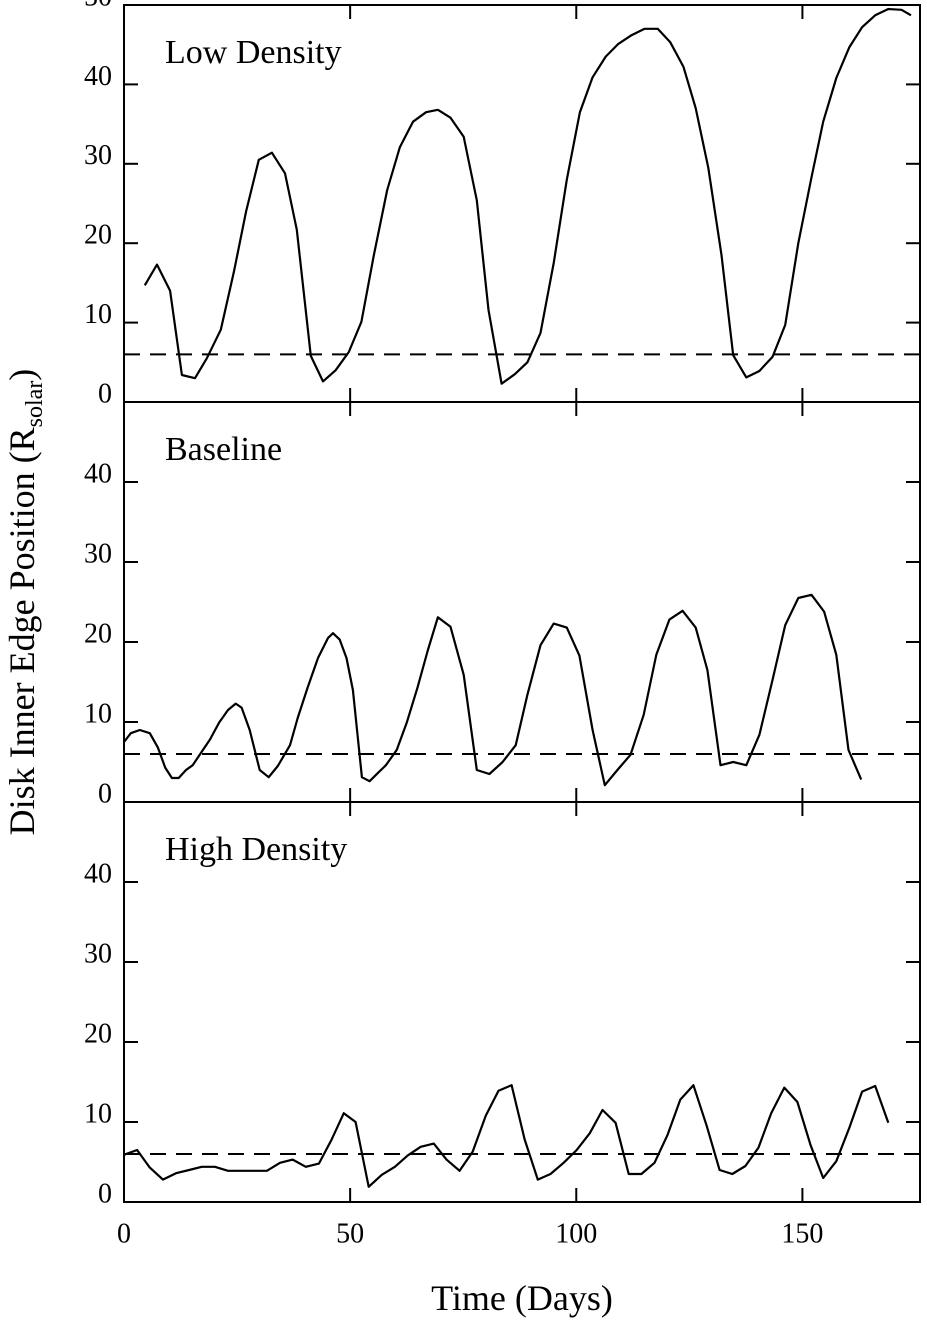 This screenshot has width=927, height=1321. Describe the element at coordinates (124, 1233) in the screenshot. I see `x-tick-label: 0` at that location.